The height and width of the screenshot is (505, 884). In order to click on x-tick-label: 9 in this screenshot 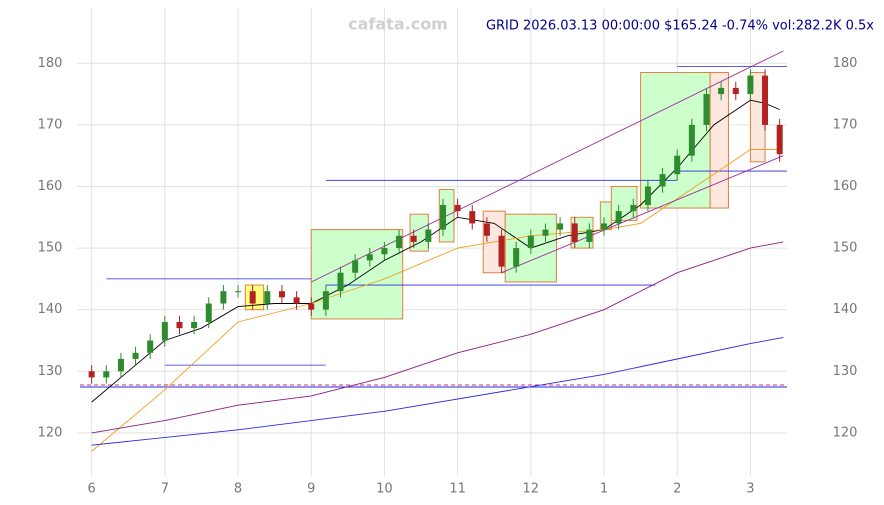, I will do `click(311, 489)`.